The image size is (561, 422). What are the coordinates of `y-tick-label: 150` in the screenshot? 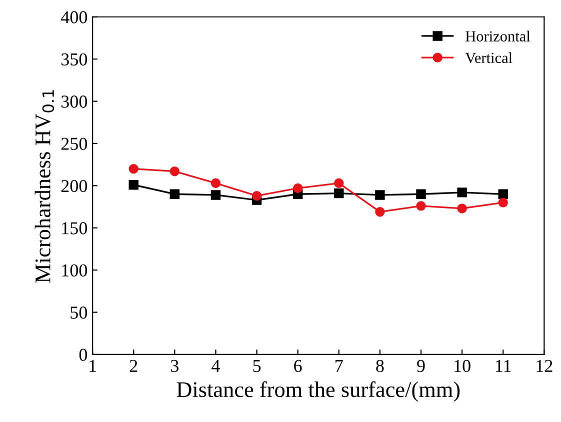 It's located at (75, 228).